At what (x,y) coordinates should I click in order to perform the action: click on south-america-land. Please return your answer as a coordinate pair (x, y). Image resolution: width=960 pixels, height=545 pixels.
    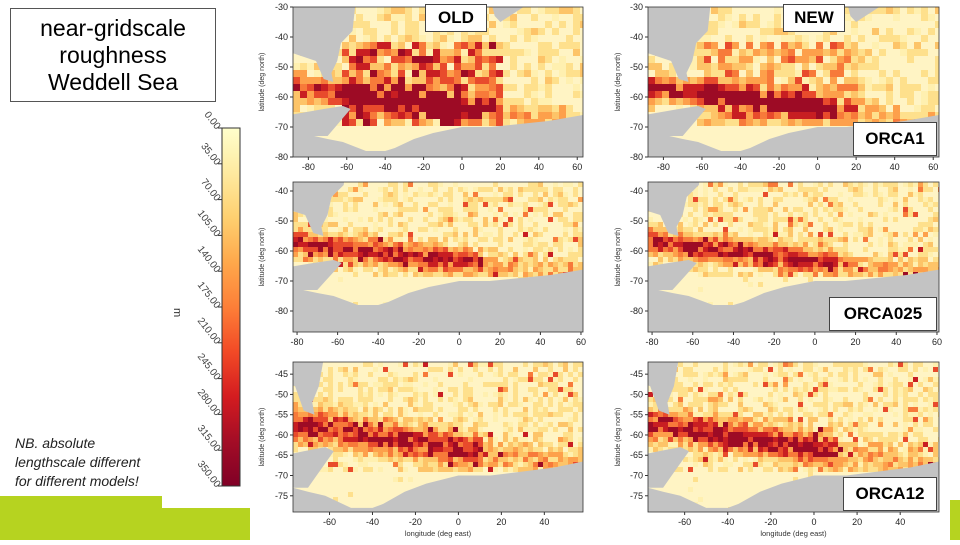
    Looking at the image, I should click on (324, 44).